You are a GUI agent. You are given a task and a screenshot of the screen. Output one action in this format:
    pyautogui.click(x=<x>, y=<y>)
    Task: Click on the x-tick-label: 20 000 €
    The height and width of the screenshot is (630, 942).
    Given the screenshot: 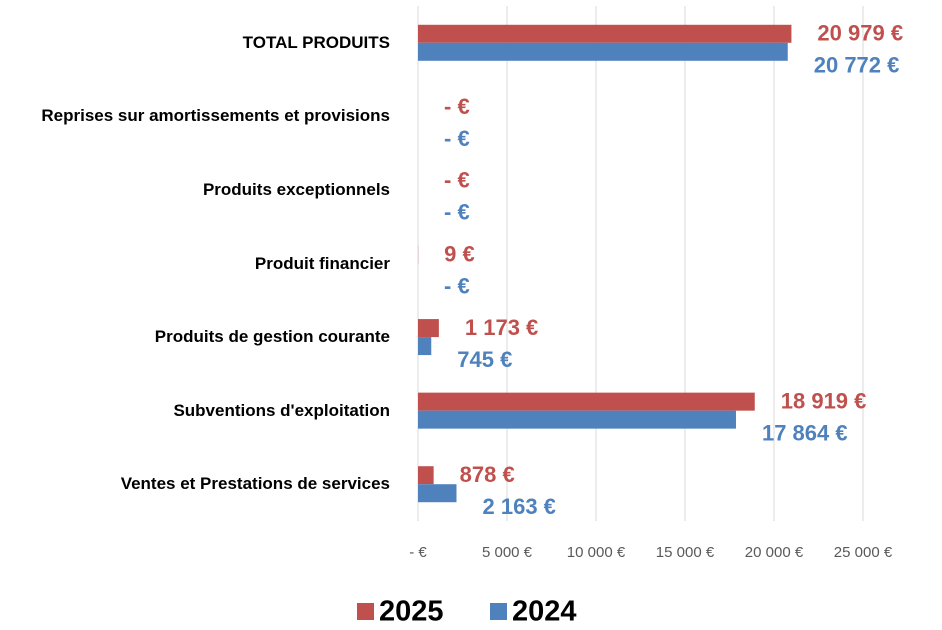 What is the action you would take?
    pyautogui.click(x=774, y=552)
    